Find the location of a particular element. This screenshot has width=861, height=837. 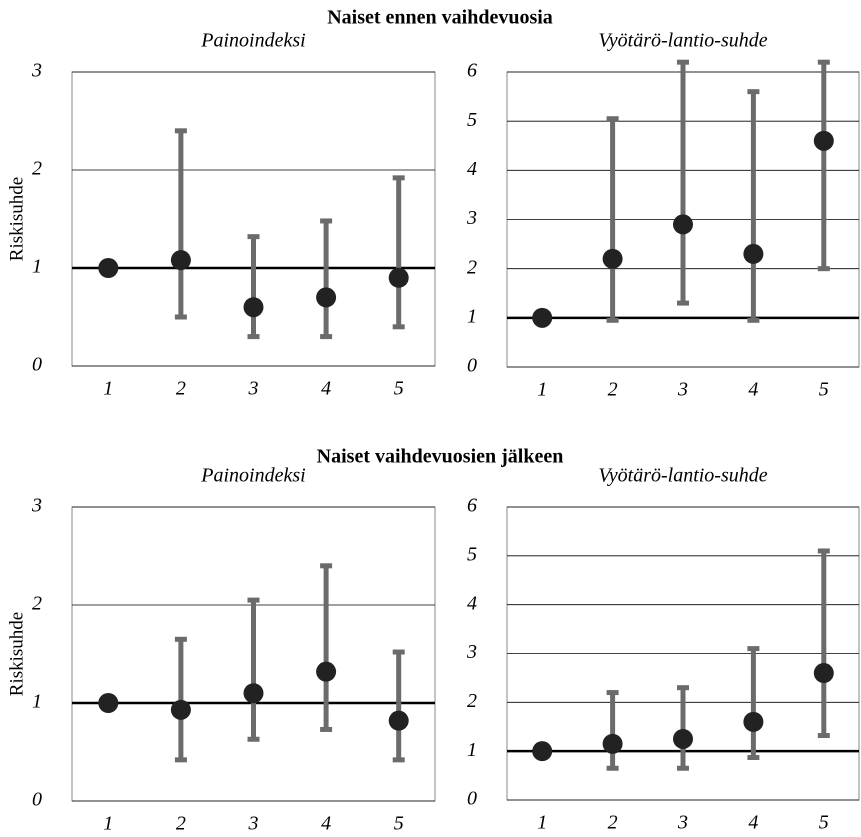

section-heading: Naiset ennen vaihdevuosia is located at coordinates (440, 18).